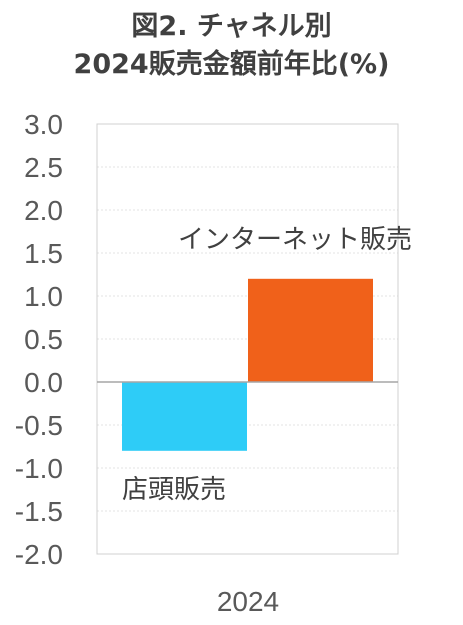 Image resolution: width=463 pixels, height=625 pixels. I want to click on y-tick-label: 2.0, so click(43, 210).